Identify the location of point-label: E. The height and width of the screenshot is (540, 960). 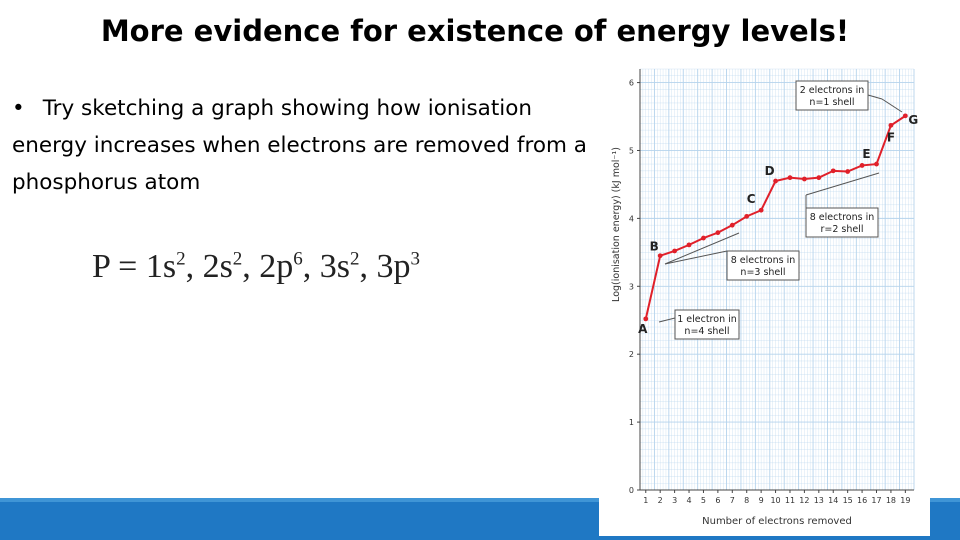
(866, 154).